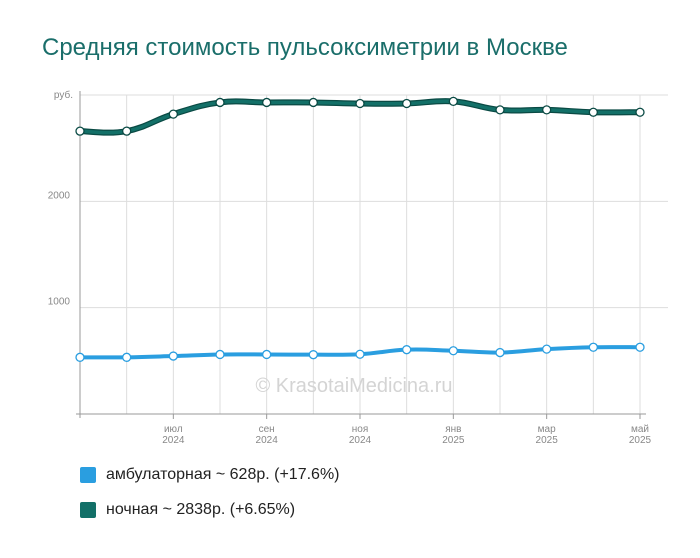 The height and width of the screenshot is (558, 700). What do you see at coordinates (453, 429) in the screenshot?
I see `x-tick-label-month: янв` at bounding box center [453, 429].